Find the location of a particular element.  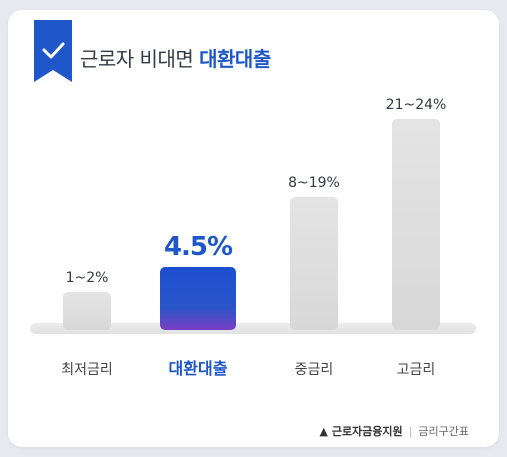

category-label-2: 대환대출 is located at coordinates (198, 368).